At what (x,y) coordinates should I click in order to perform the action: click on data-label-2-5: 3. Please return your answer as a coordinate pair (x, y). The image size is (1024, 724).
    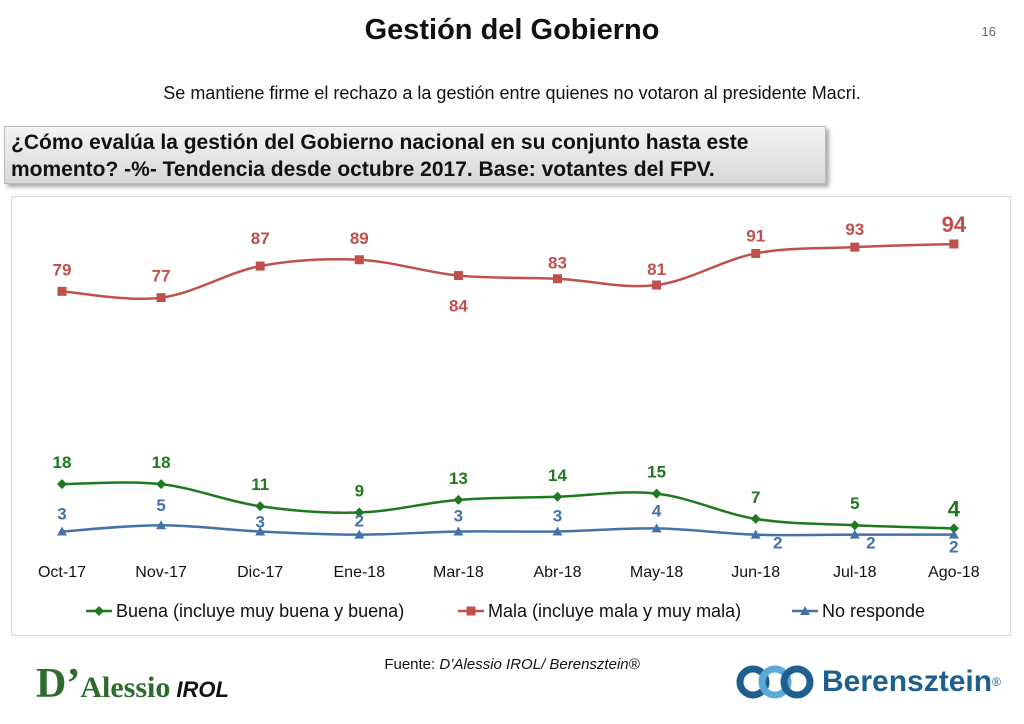
    Looking at the image, I should click on (557, 516).